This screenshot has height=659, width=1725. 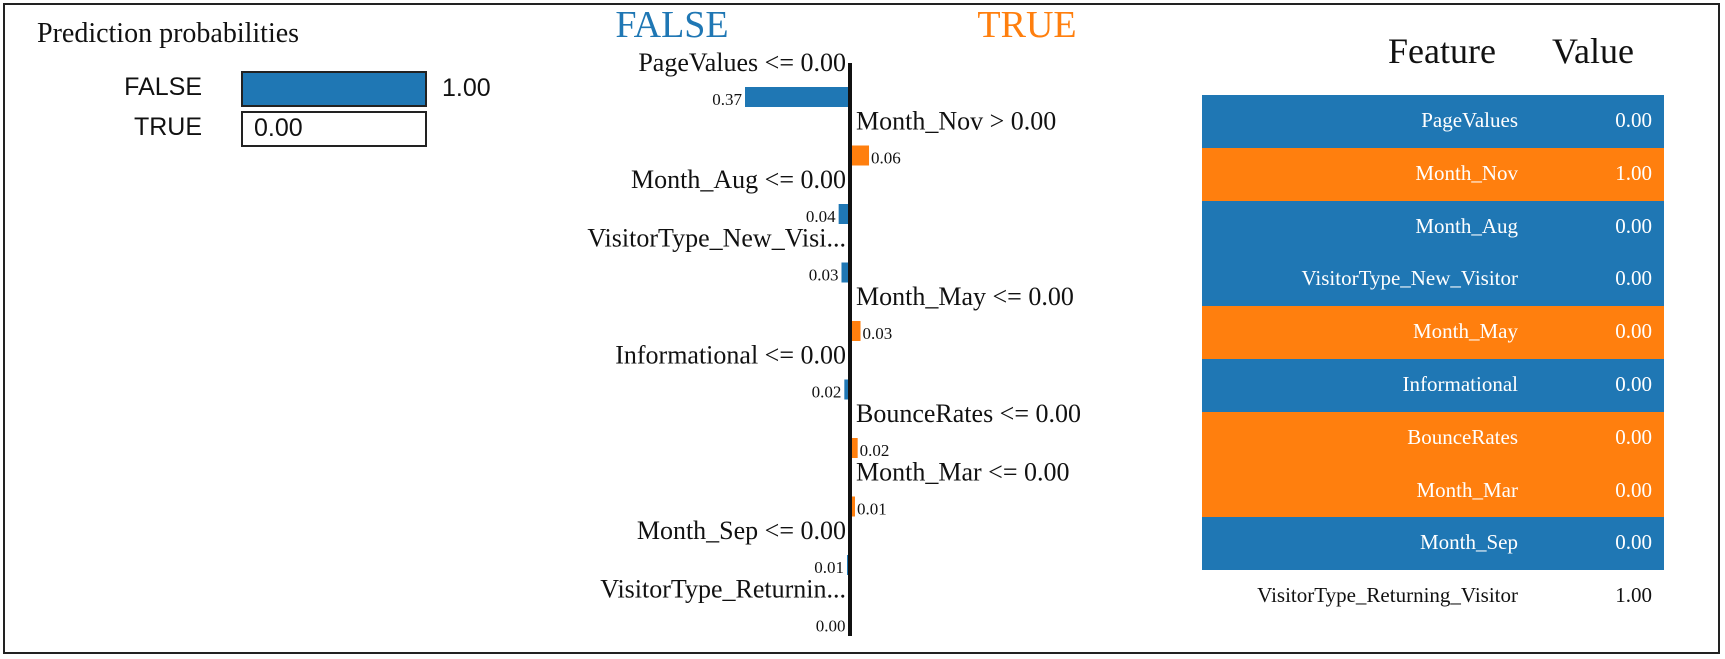 What do you see at coordinates (821, 216) in the screenshot?
I see `feature-weight-label: 0.04` at bounding box center [821, 216].